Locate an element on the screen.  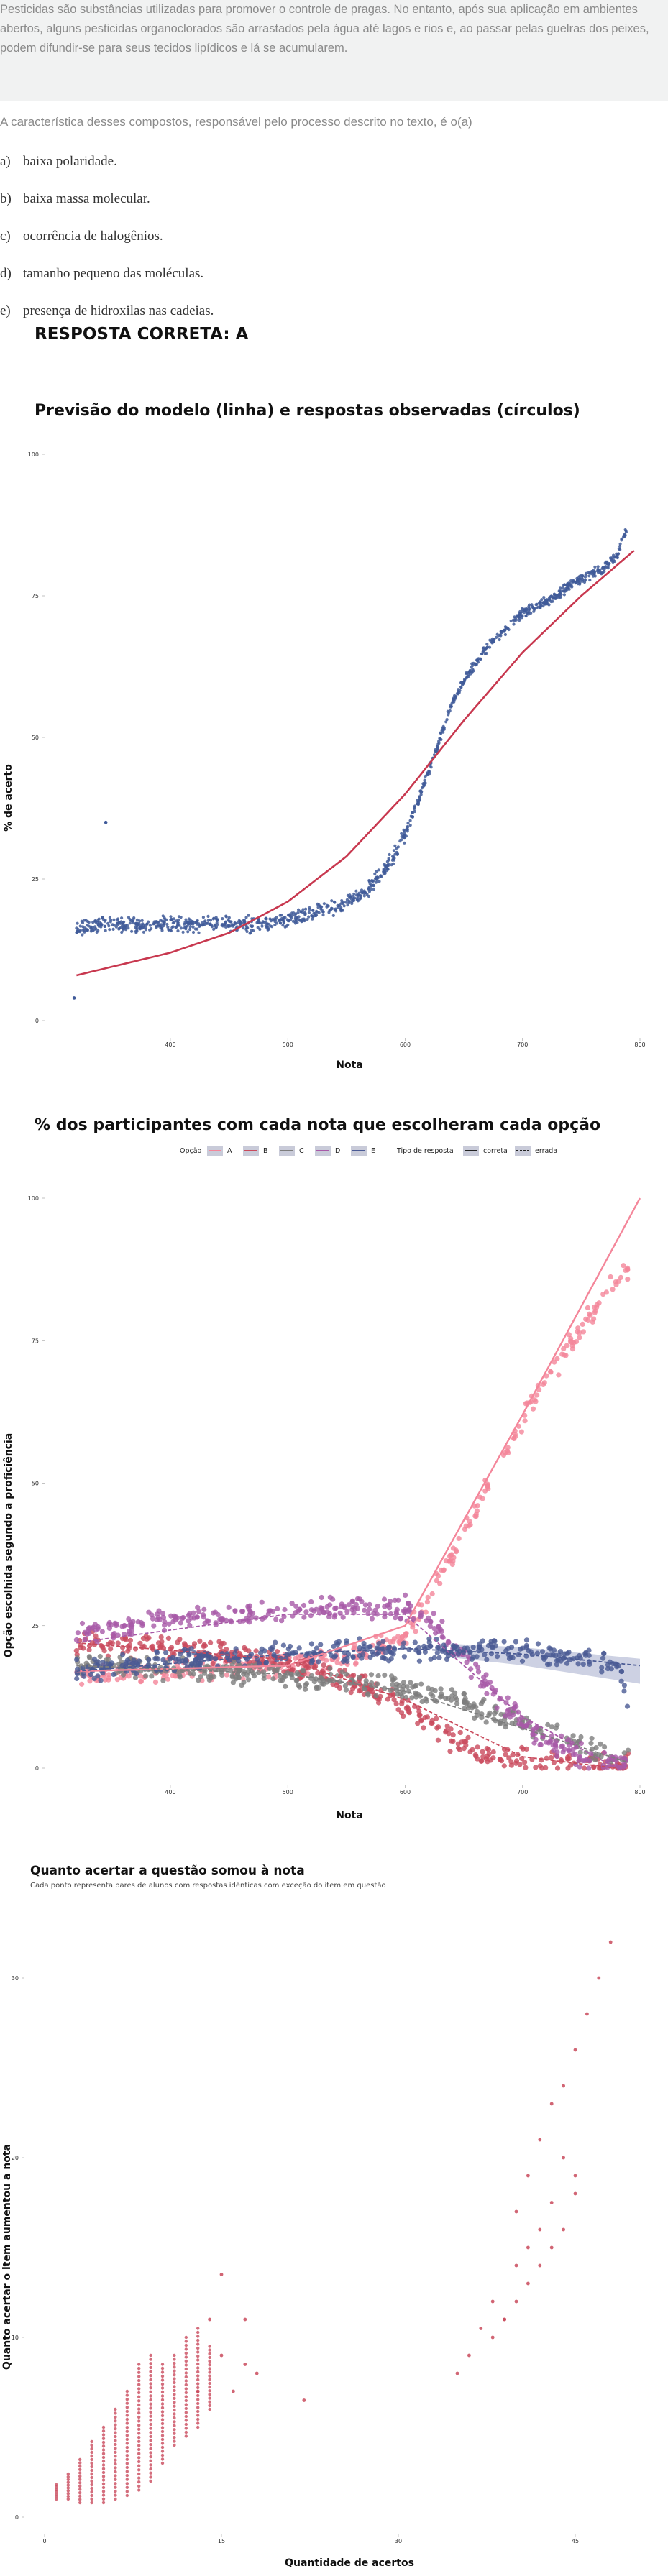
y-tick-label: 0 is located at coordinates (37, 1768).